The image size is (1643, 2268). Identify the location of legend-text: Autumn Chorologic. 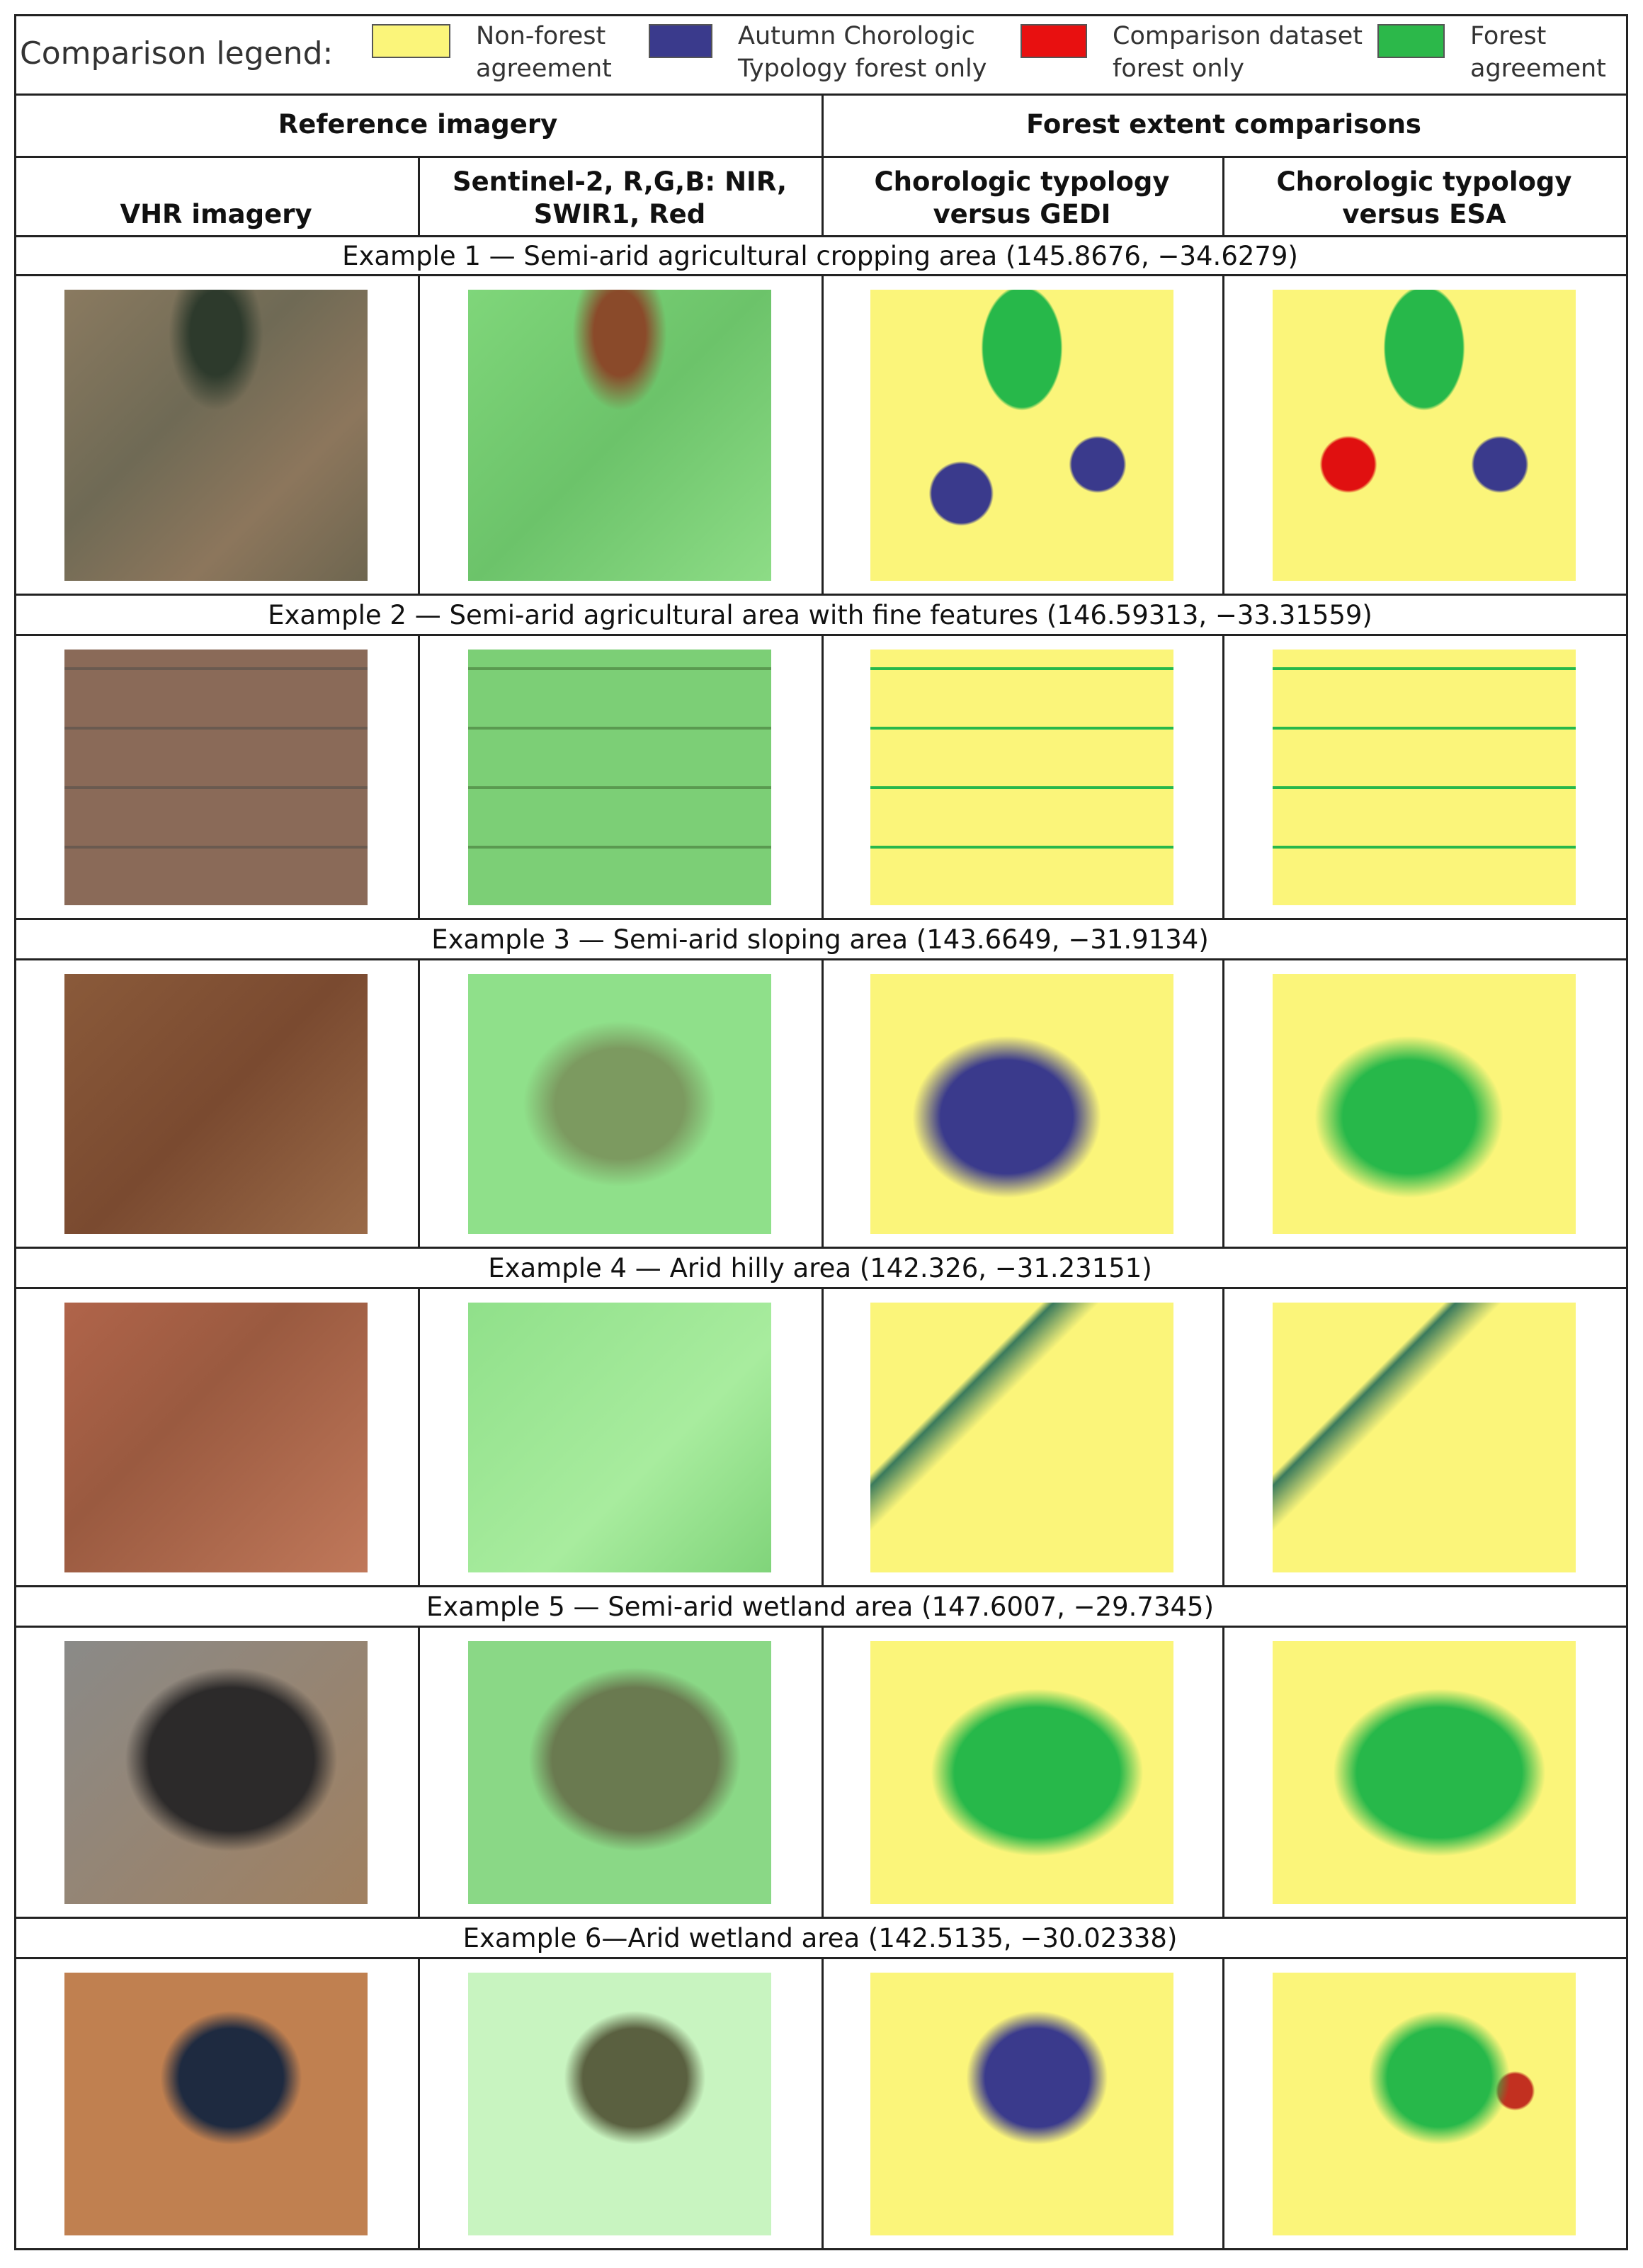
(857, 36).